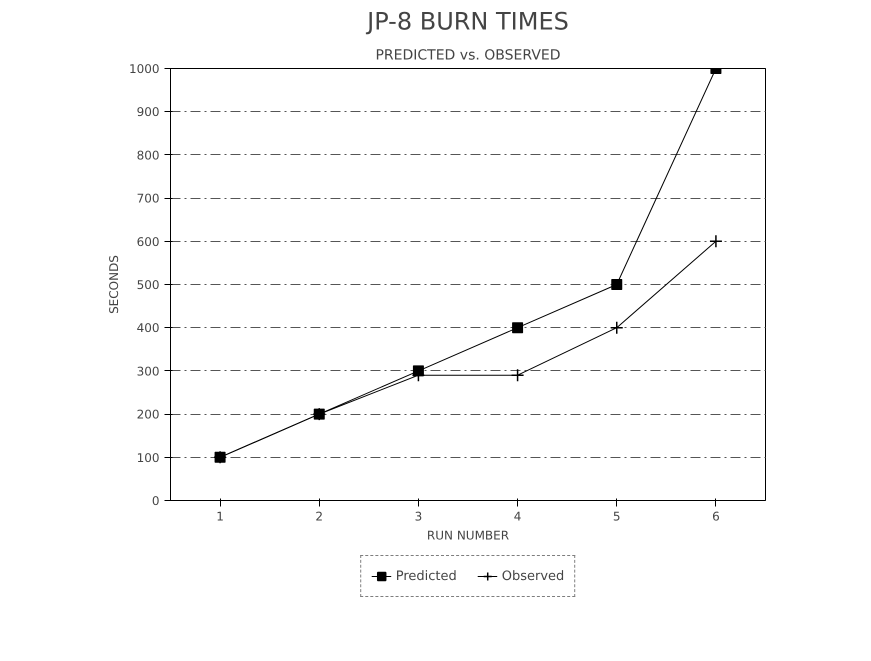  What do you see at coordinates (148, 155) in the screenshot?
I see `y-tick-label: 800` at bounding box center [148, 155].